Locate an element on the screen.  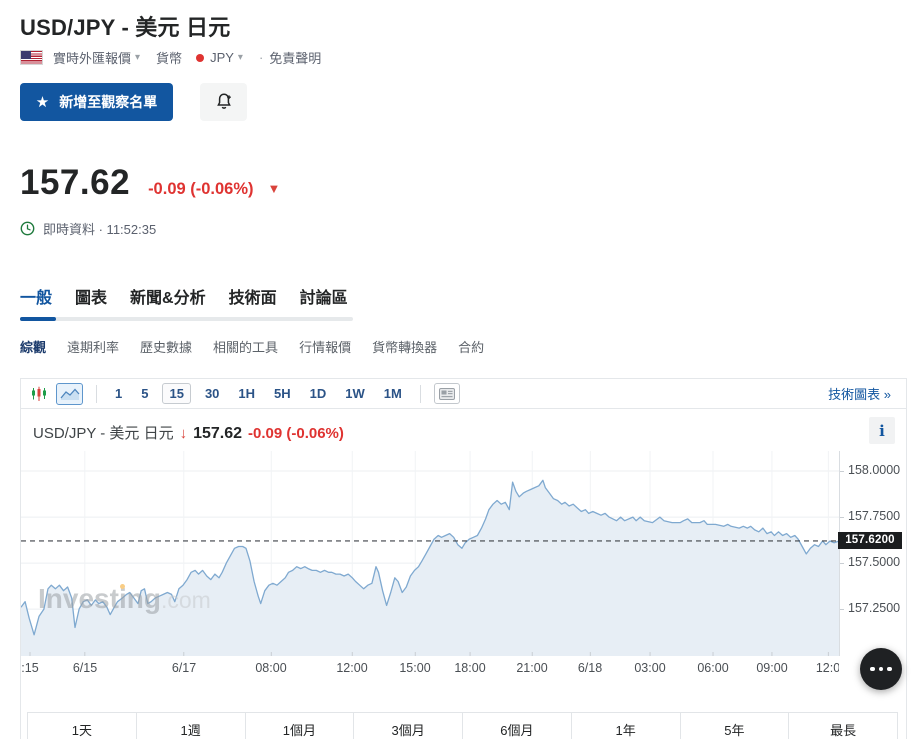
x-axis-label: 12:00 is located at coordinates (352, 668).